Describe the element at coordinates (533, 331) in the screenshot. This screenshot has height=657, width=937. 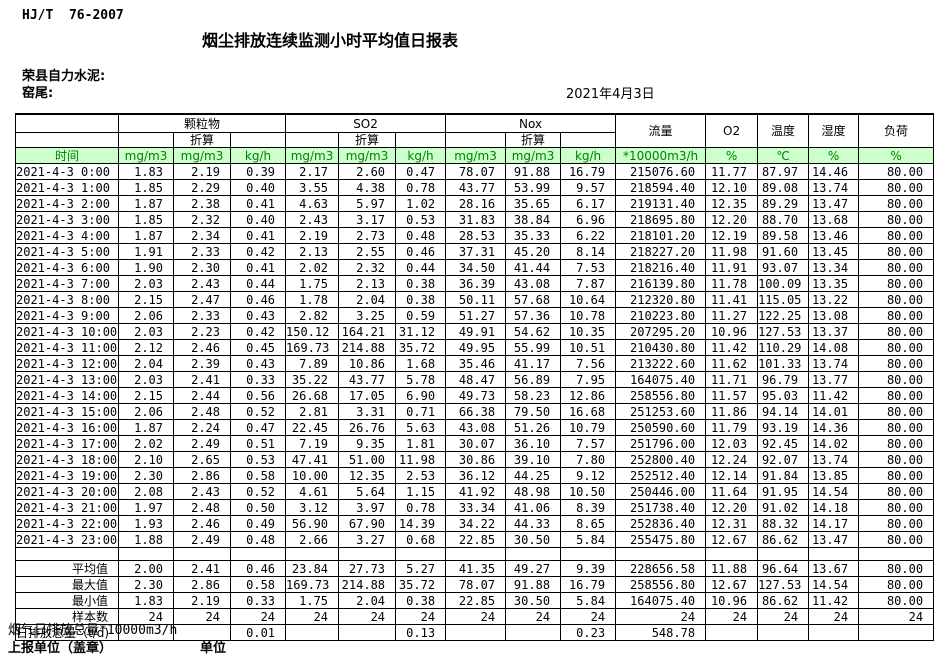
I see `cell-value: 54.62` at that location.